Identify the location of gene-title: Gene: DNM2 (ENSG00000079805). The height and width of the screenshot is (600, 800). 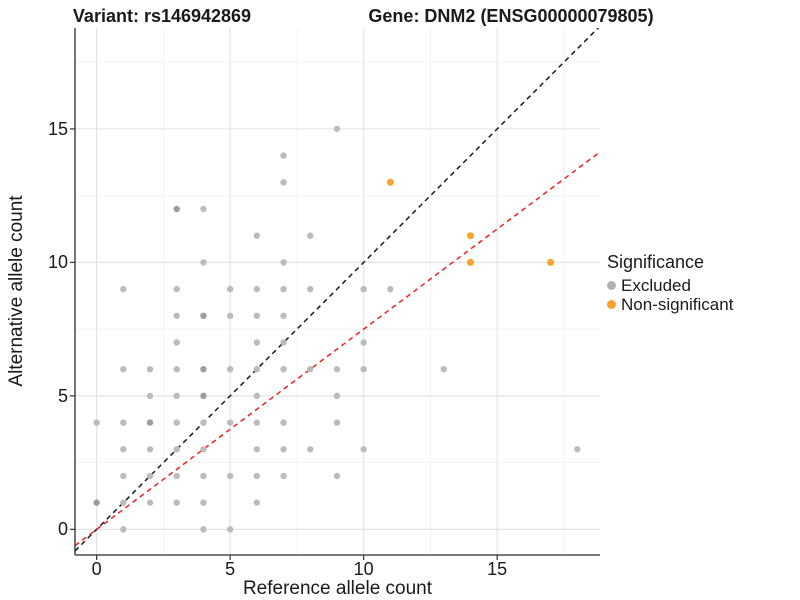
(511, 16).